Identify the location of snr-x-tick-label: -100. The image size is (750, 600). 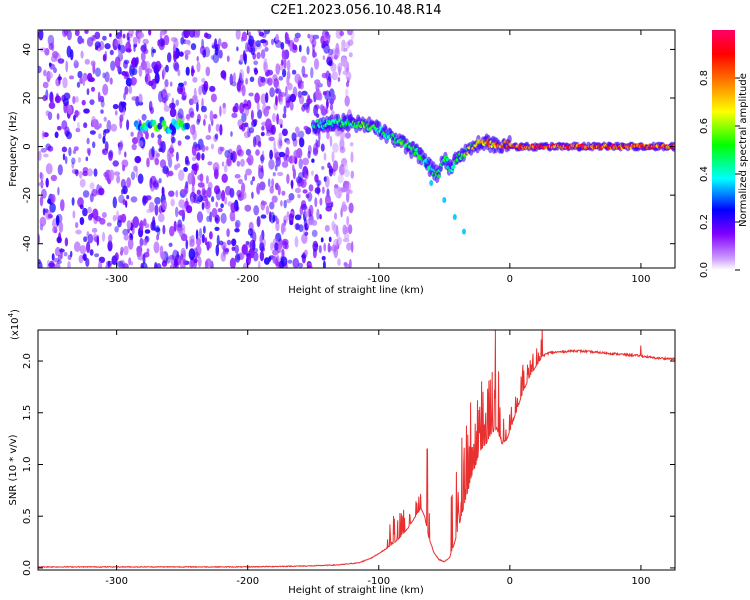
(378, 581).